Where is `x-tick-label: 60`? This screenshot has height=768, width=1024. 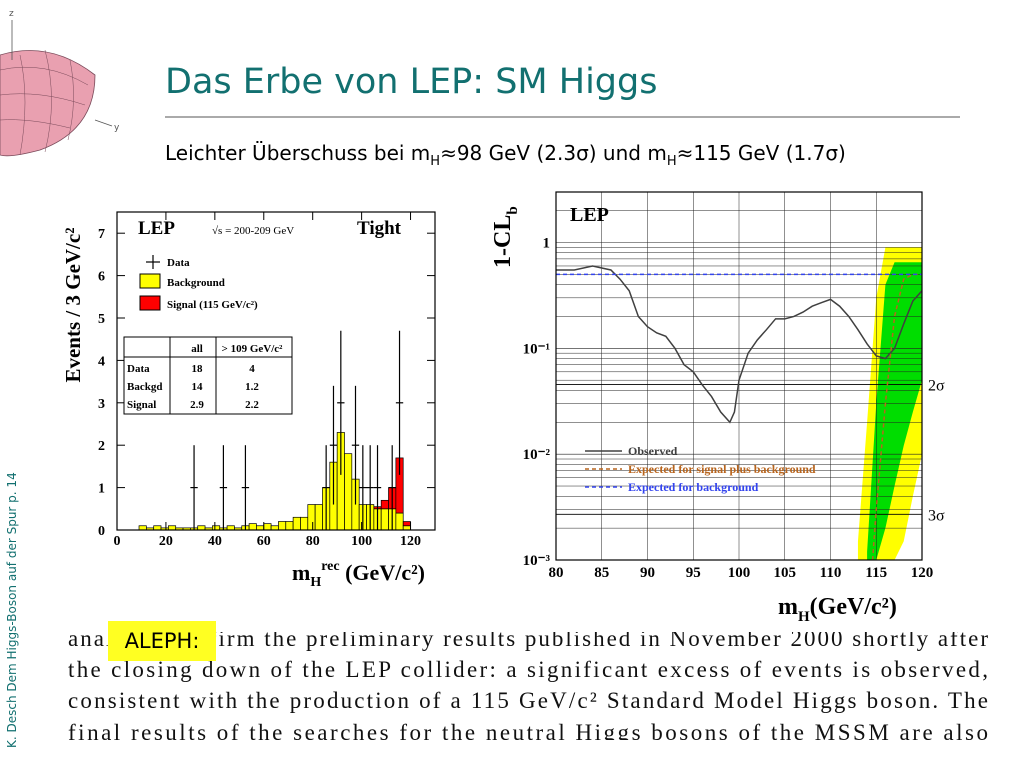
x-tick-label: 60 is located at coordinates (264, 541).